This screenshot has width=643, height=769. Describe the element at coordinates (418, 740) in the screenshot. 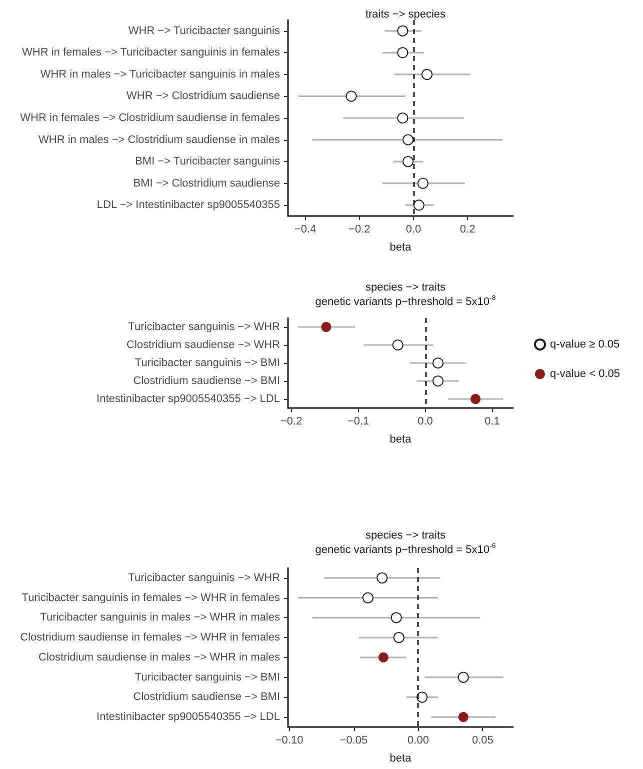

I see `x-tick-label: 0.00` at that location.